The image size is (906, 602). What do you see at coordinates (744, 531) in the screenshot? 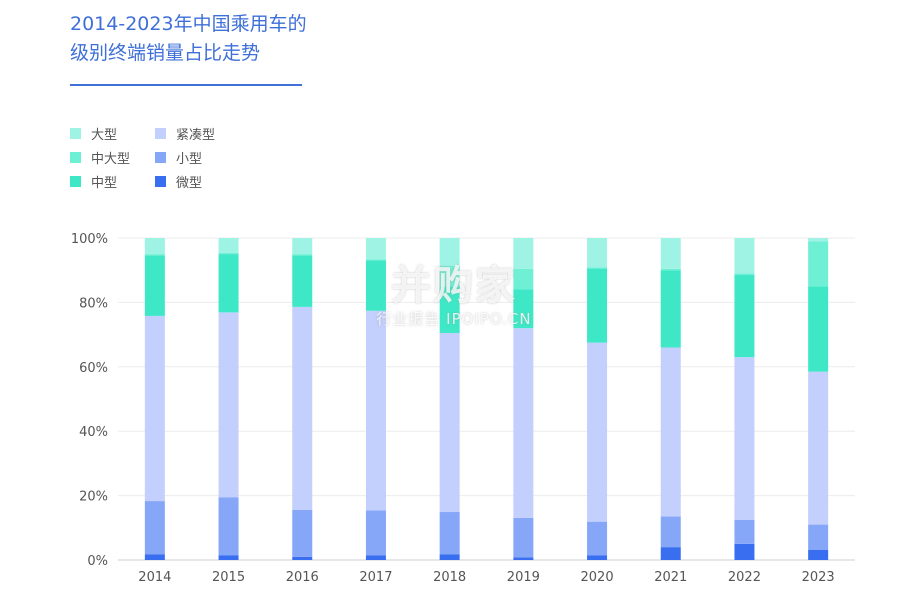
I see `bar-segment-小型-2022` at bounding box center [744, 531].